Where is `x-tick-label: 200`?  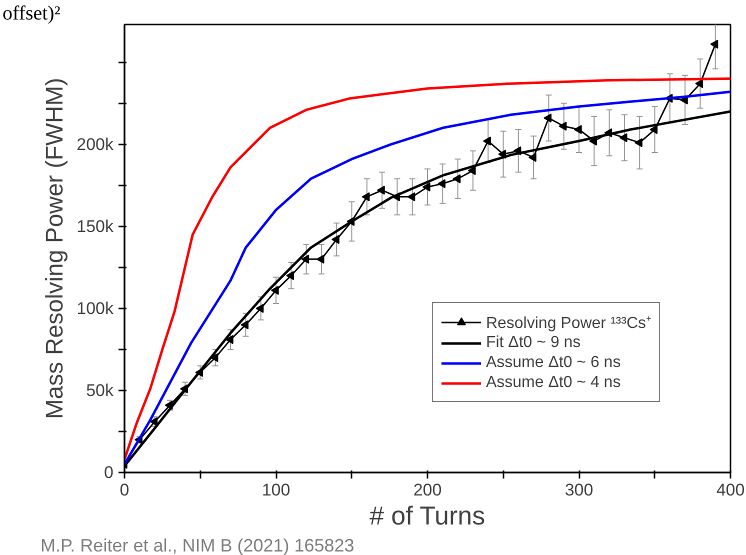 x-tick-label: 200 is located at coordinates (427, 490).